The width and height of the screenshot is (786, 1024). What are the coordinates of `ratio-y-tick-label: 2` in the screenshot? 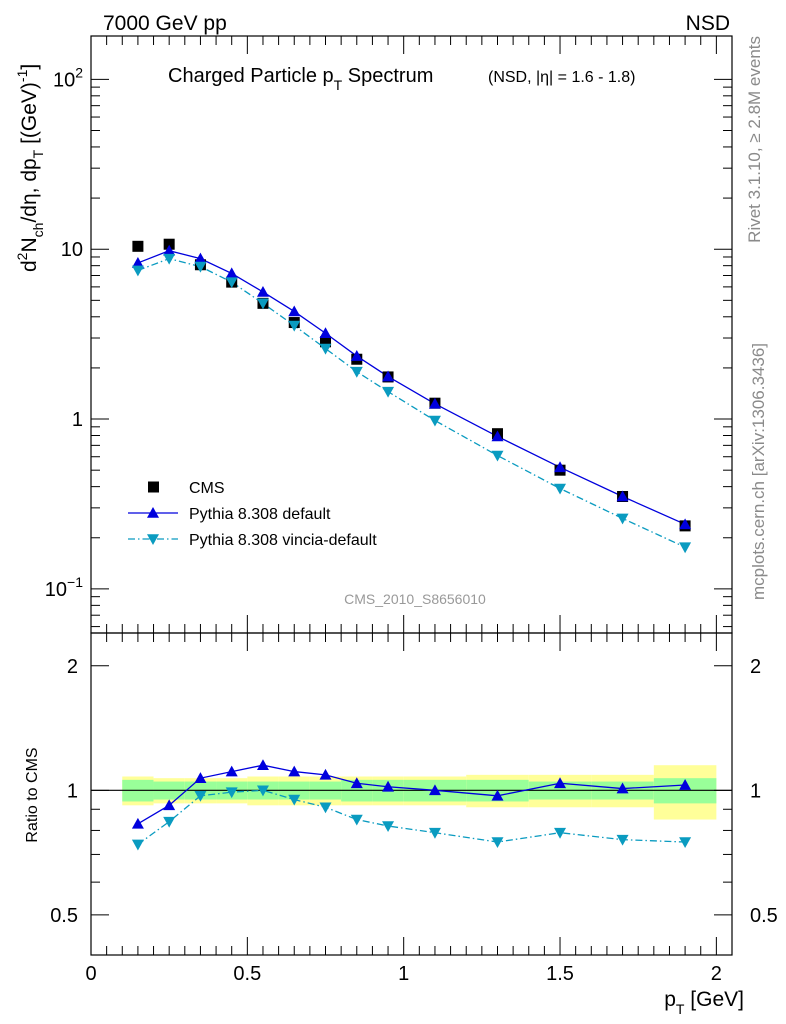 It's located at (72, 667).